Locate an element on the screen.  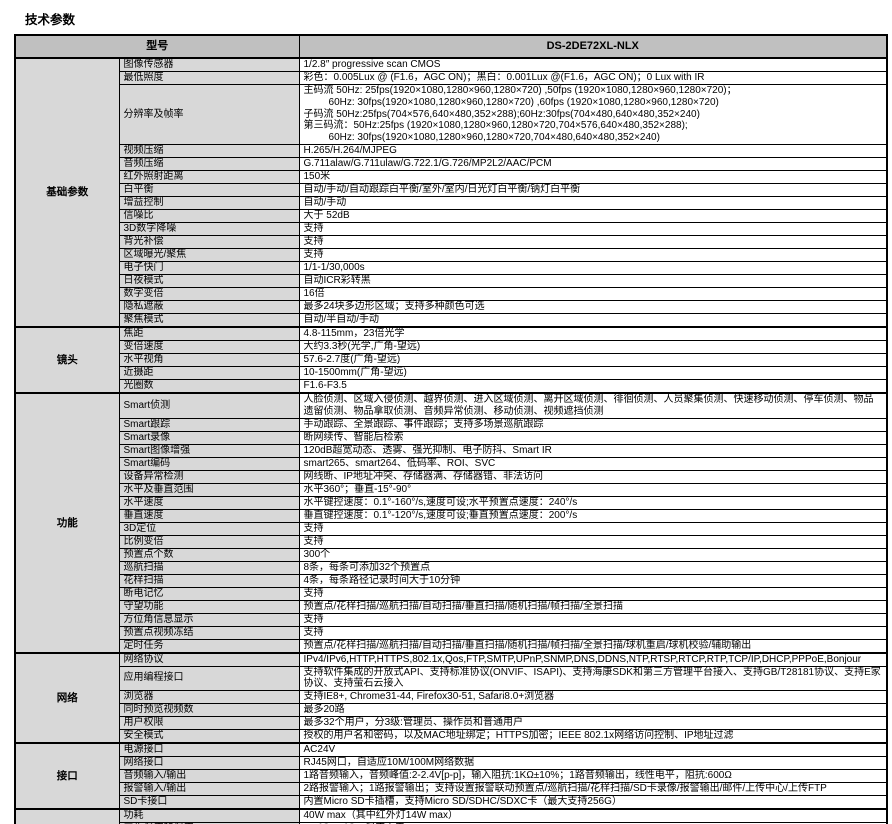
section-label: 一般规范 is located at coordinates (67, 816).